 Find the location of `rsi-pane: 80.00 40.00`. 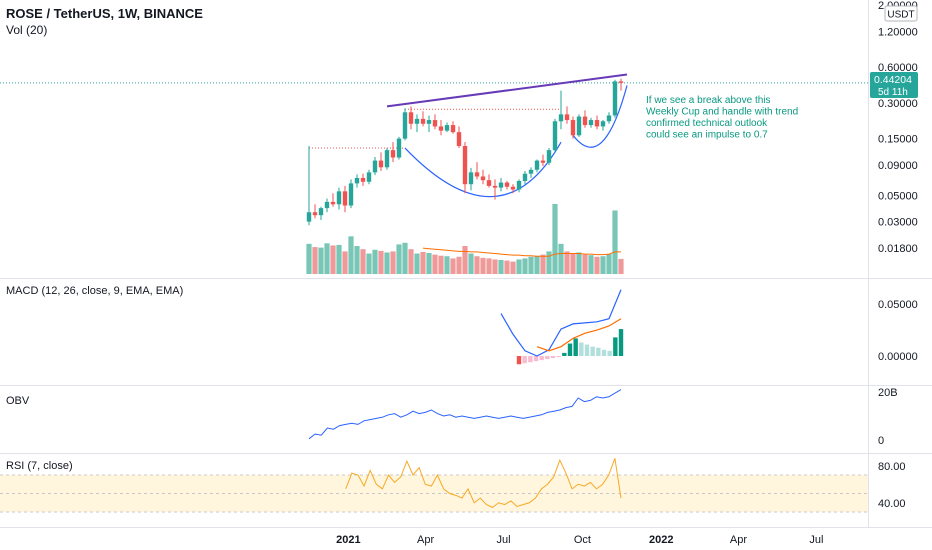

rsi-pane: 80.00 40.00 is located at coordinates (625, 484).